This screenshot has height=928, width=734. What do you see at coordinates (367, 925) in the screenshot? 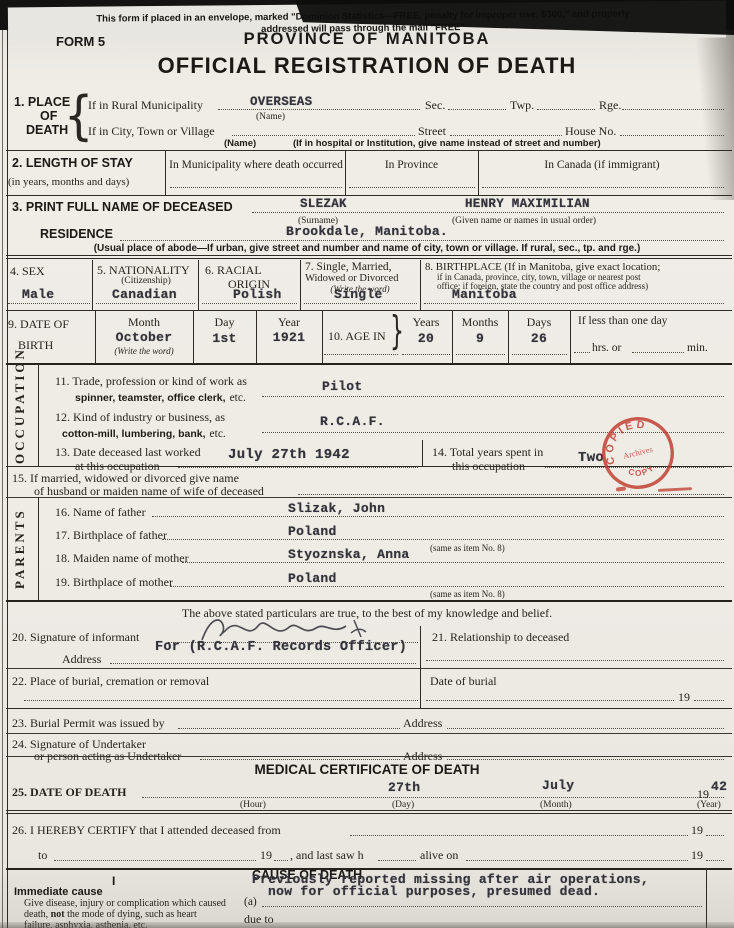
I see `bottom-scan-shade` at bounding box center [367, 925].